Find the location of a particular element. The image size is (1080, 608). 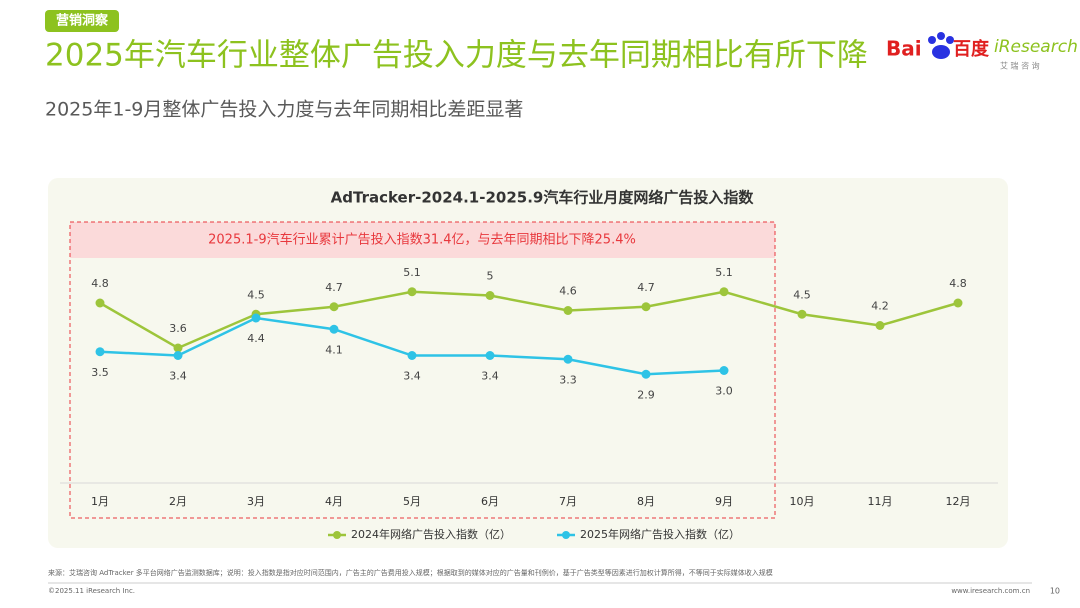

data-label: 4.2 is located at coordinates (880, 306).